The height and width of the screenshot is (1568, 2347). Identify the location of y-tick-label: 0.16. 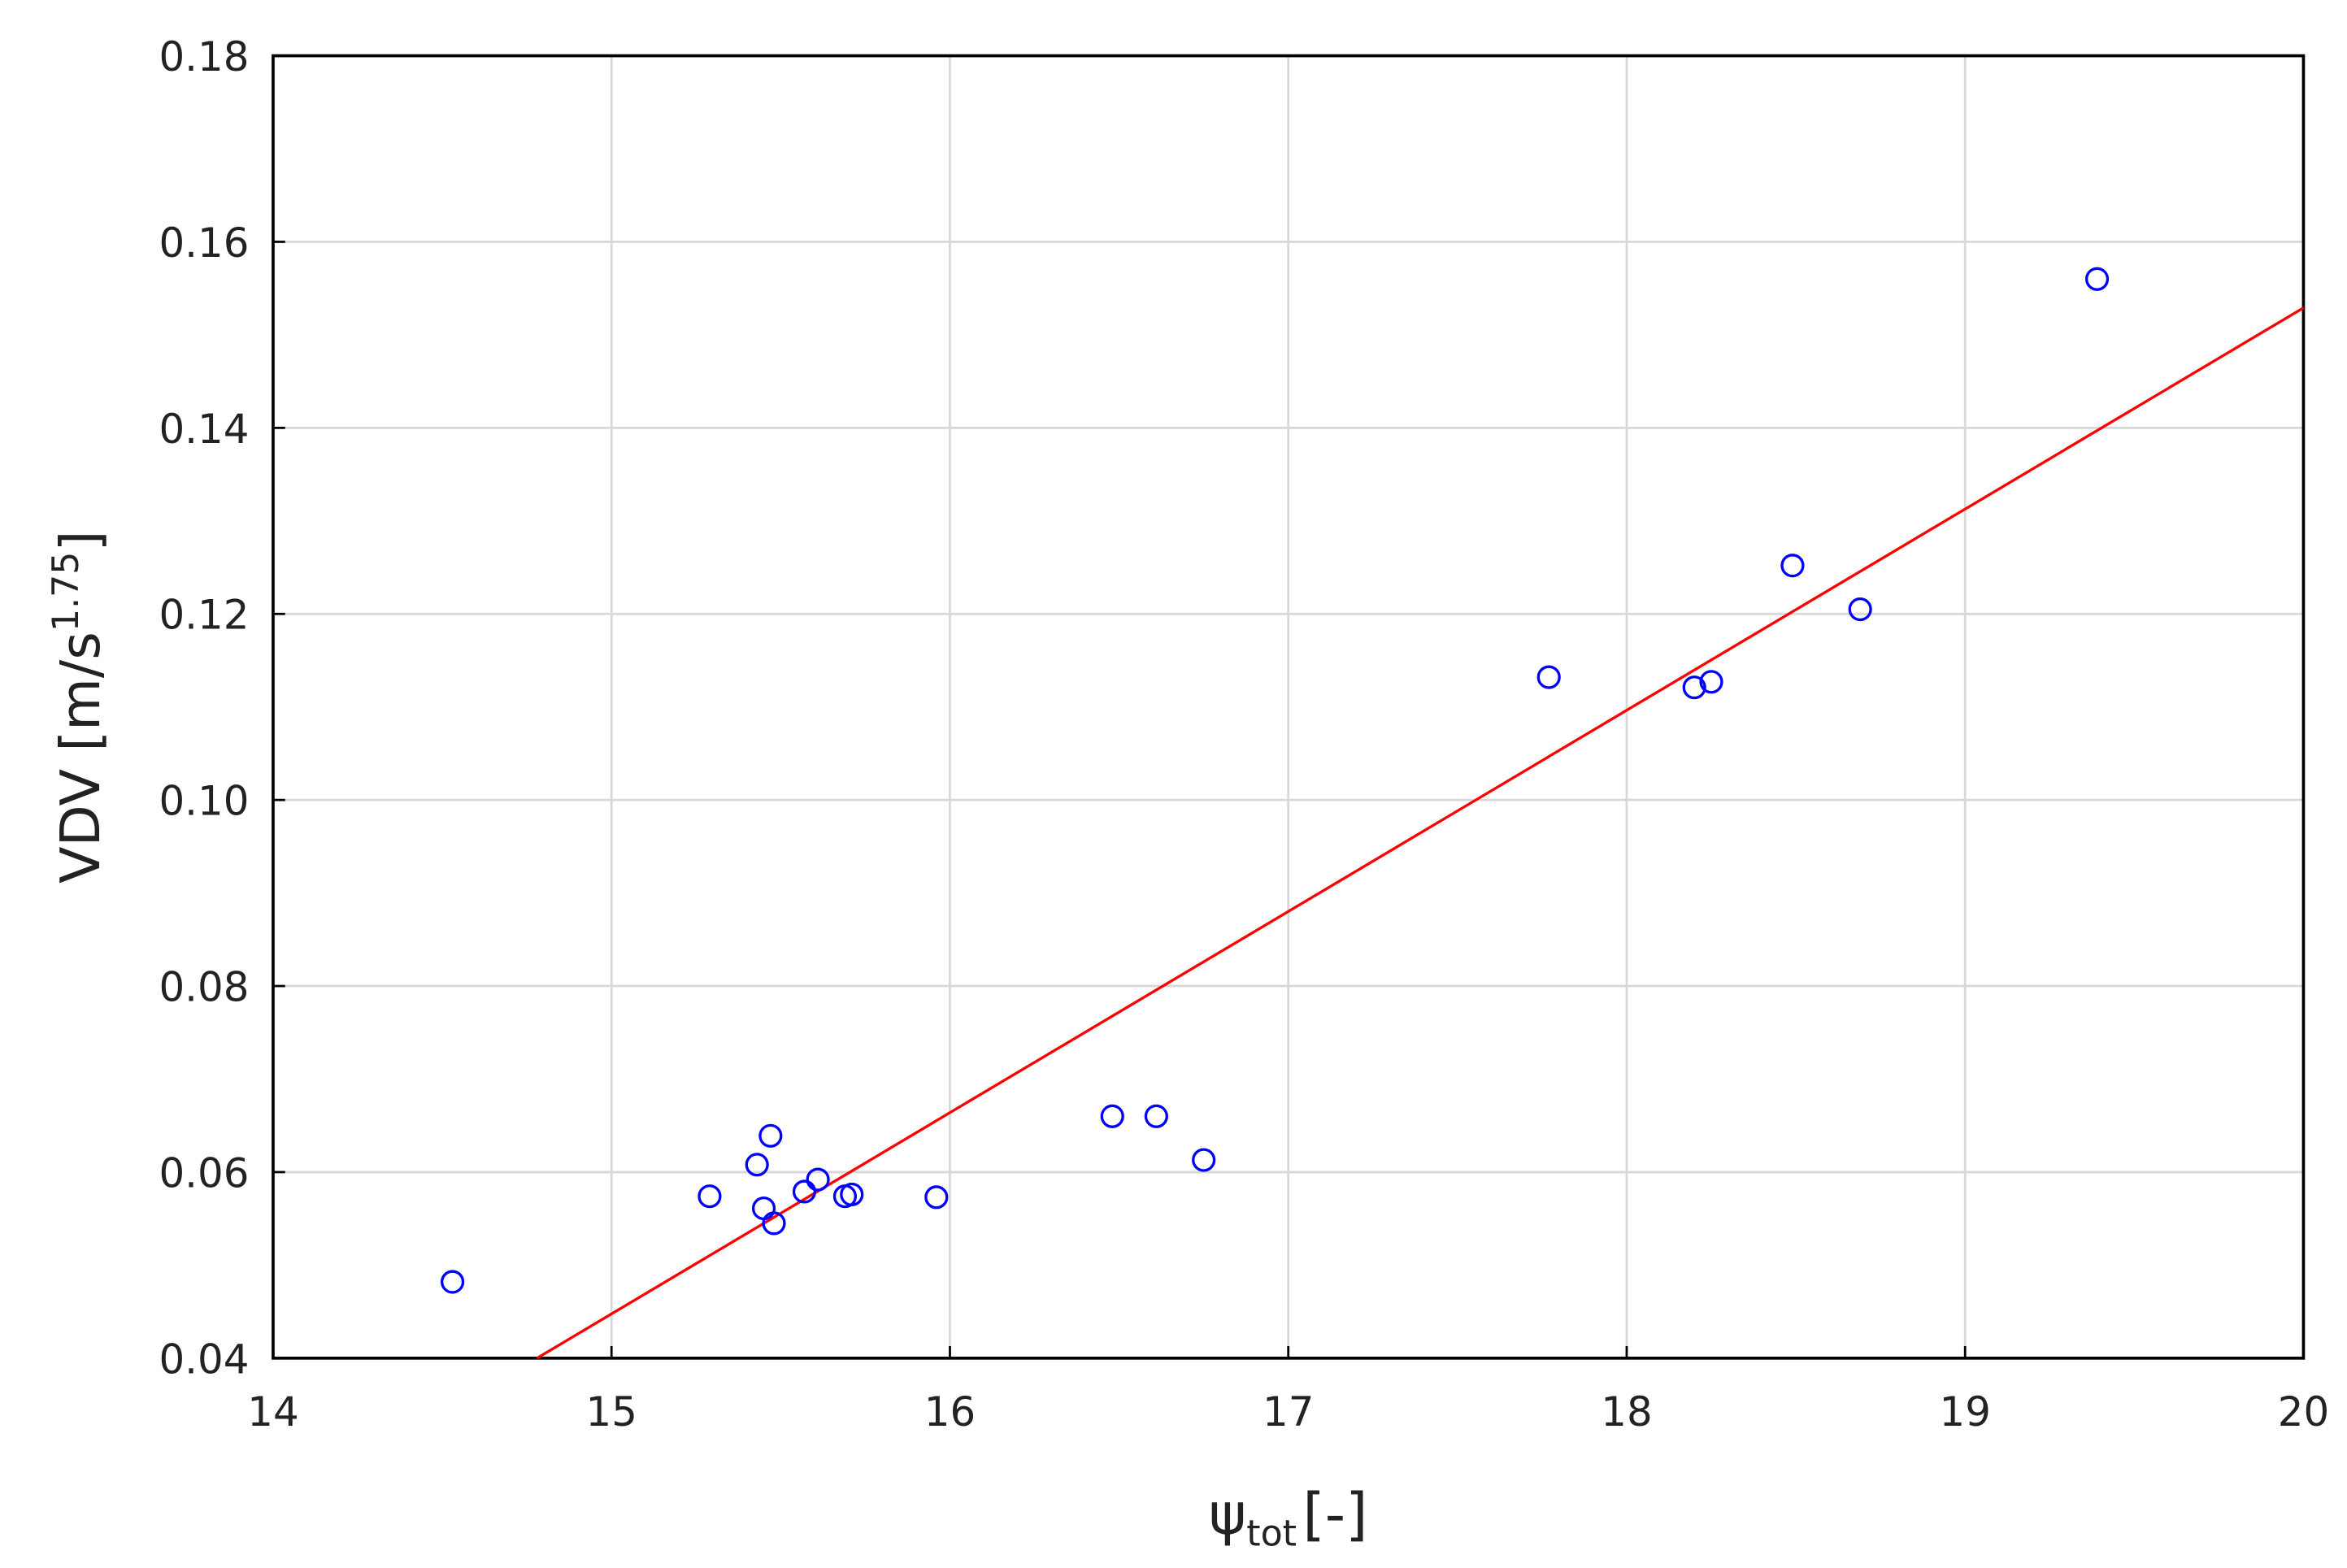
(204, 243).